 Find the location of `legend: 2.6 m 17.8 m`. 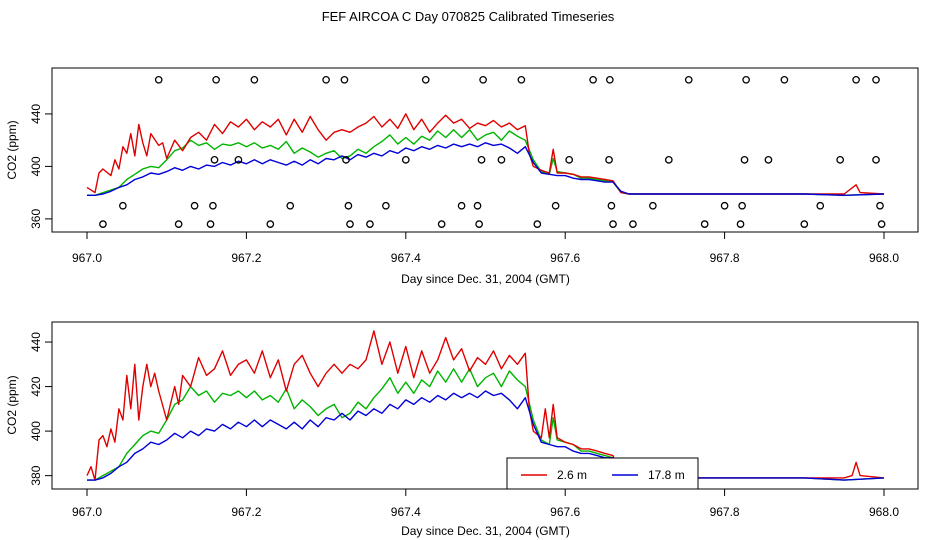

legend: 2.6 m 17.8 m is located at coordinates (602, 473).